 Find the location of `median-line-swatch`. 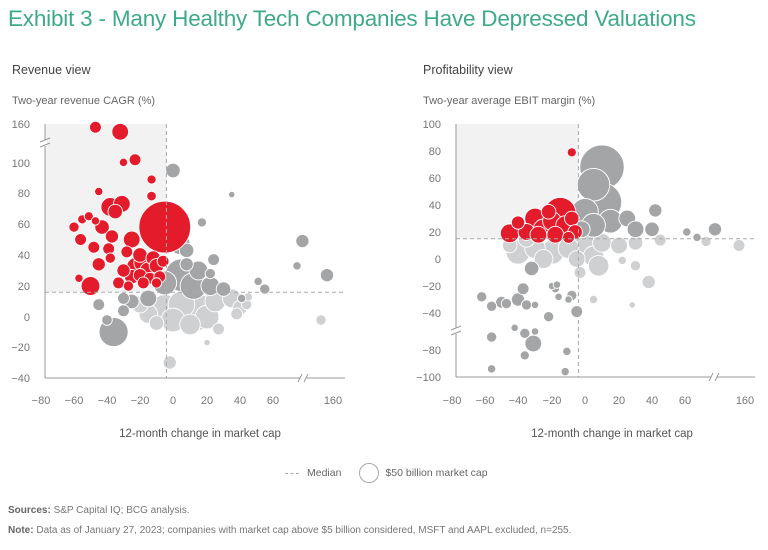

median-line-swatch is located at coordinates (292, 473).